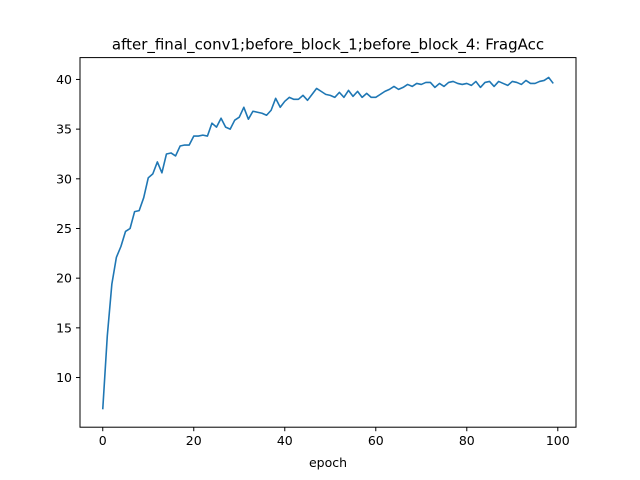 This screenshot has width=640, height=480. What do you see at coordinates (64, 178) in the screenshot?
I see `y-tick-label: 30` at bounding box center [64, 178].